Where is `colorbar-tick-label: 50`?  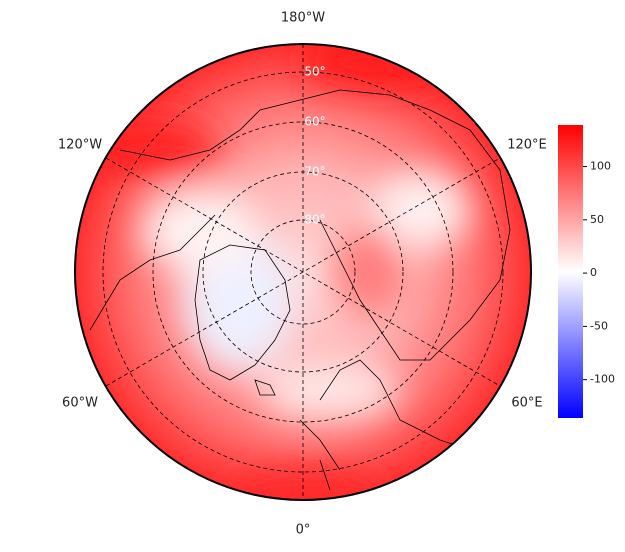 colorbar-tick-label: 50 is located at coordinates (597, 219).